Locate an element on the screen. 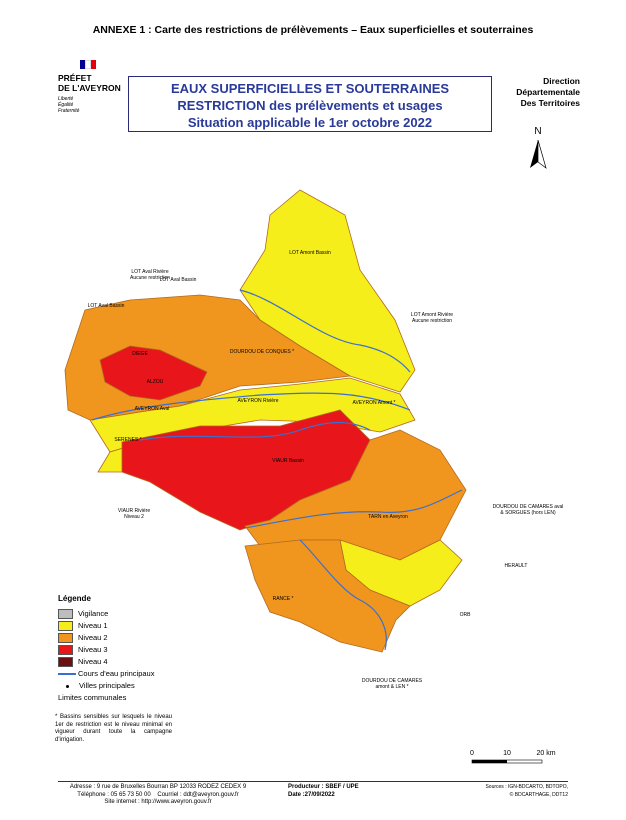 The image size is (626, 820). zone-label: LOT Amont Rivière is located at coordinates (432, 315).